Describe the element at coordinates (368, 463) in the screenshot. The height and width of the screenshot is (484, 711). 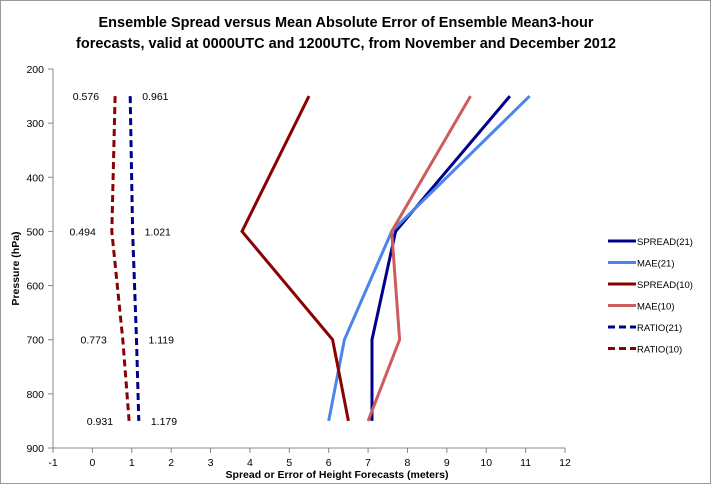
I see `x-tick-label: 7` at that location.